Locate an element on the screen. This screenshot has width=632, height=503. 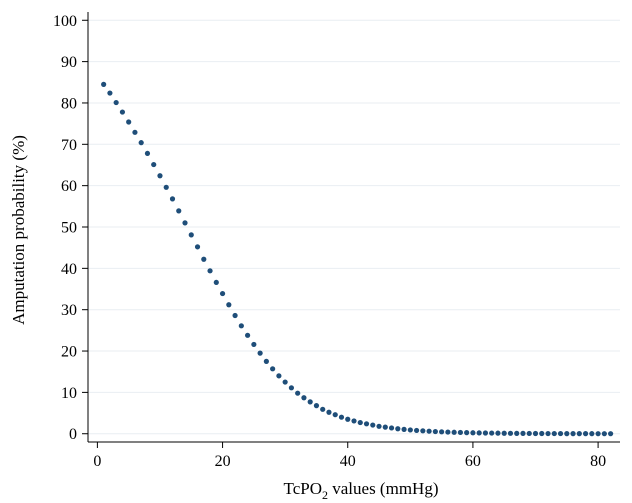
x-axis-title: TcPO2 values (mmHg) is located at coordinates (361, 490).